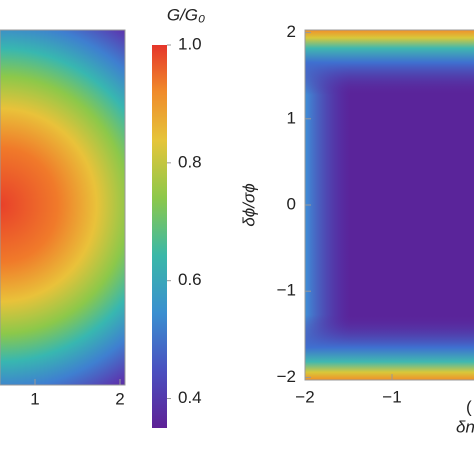  I want to click on colorbar, so click(159, 236).